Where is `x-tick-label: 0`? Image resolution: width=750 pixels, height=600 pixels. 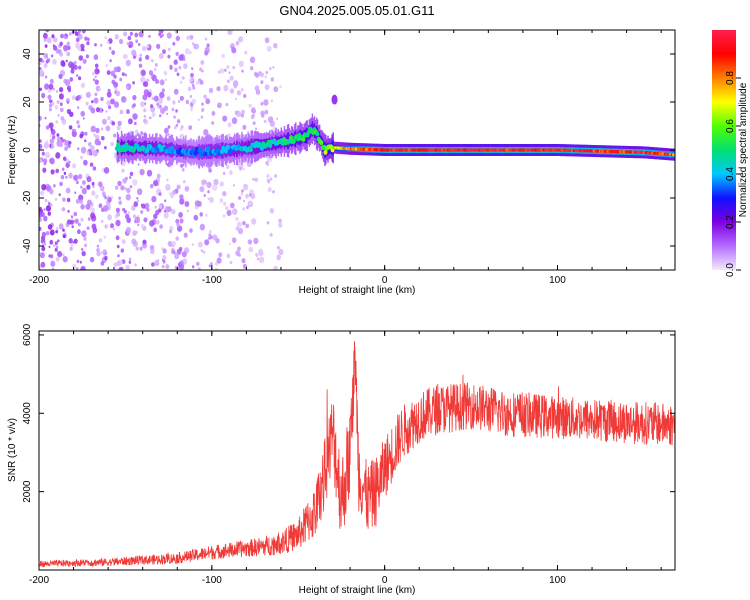
x-tick-label: 0 is located at coordinates (385, 280).